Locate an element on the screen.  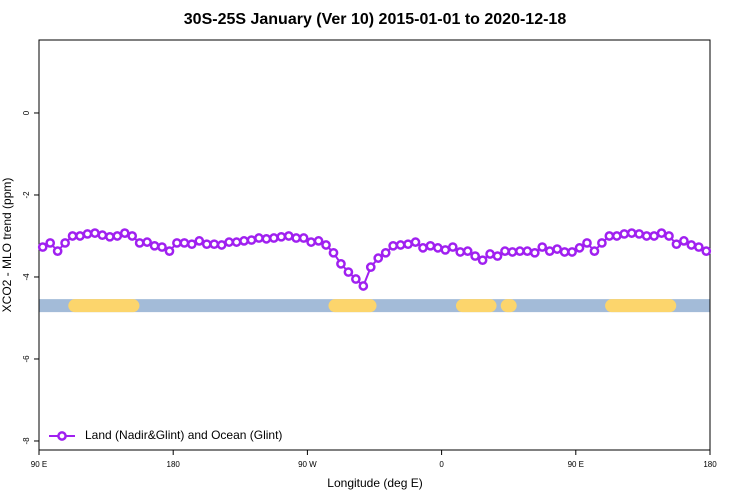
y-tick-label: -4 is located at coordinates (26, 277).